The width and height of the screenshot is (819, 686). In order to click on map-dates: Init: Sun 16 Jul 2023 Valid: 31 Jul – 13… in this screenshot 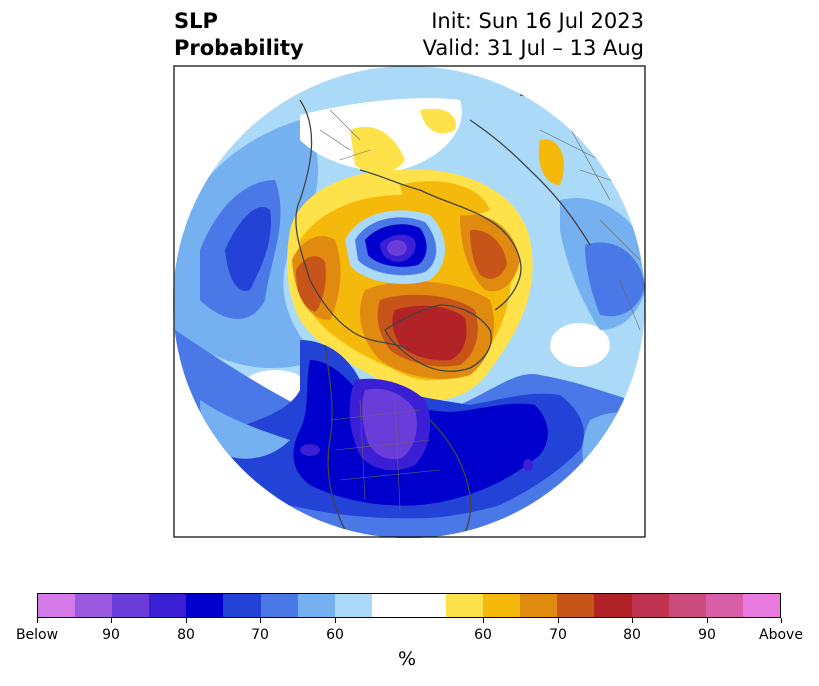, I will do `click(533, 35)`.